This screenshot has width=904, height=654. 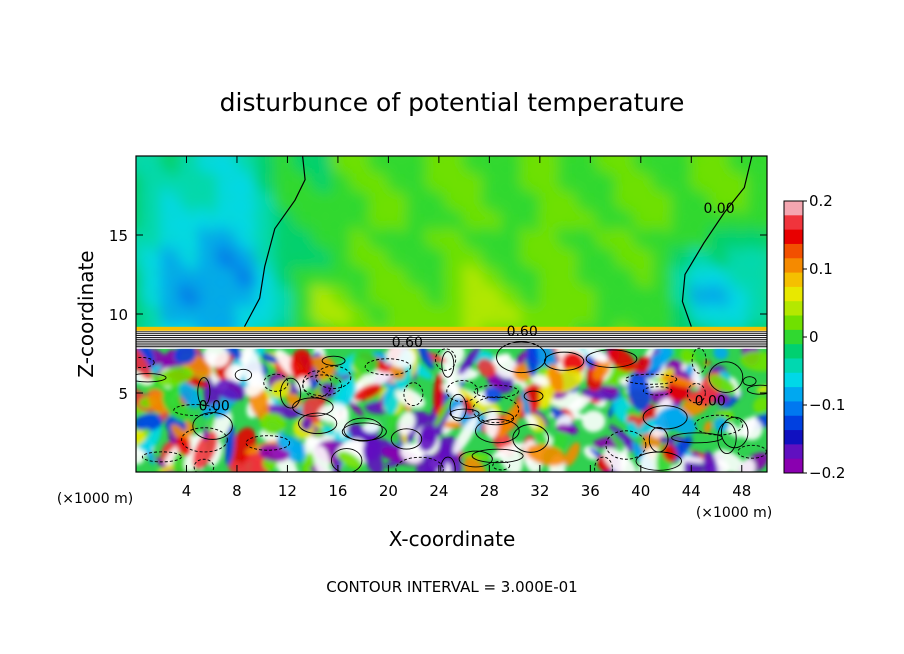 I want to click on x-tick-label: 28, so click(x=489, y=491).